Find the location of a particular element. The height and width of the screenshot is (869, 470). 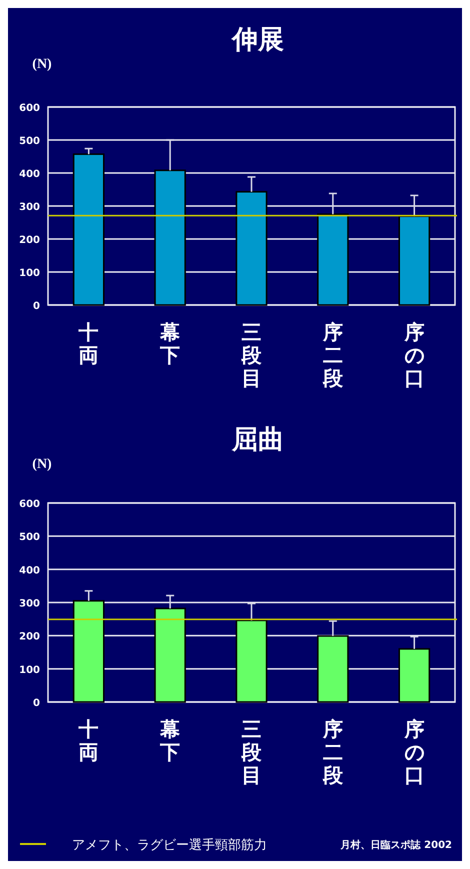

text: 月村、日臨スポ誌 2002 is located at coordinates (396, 845).